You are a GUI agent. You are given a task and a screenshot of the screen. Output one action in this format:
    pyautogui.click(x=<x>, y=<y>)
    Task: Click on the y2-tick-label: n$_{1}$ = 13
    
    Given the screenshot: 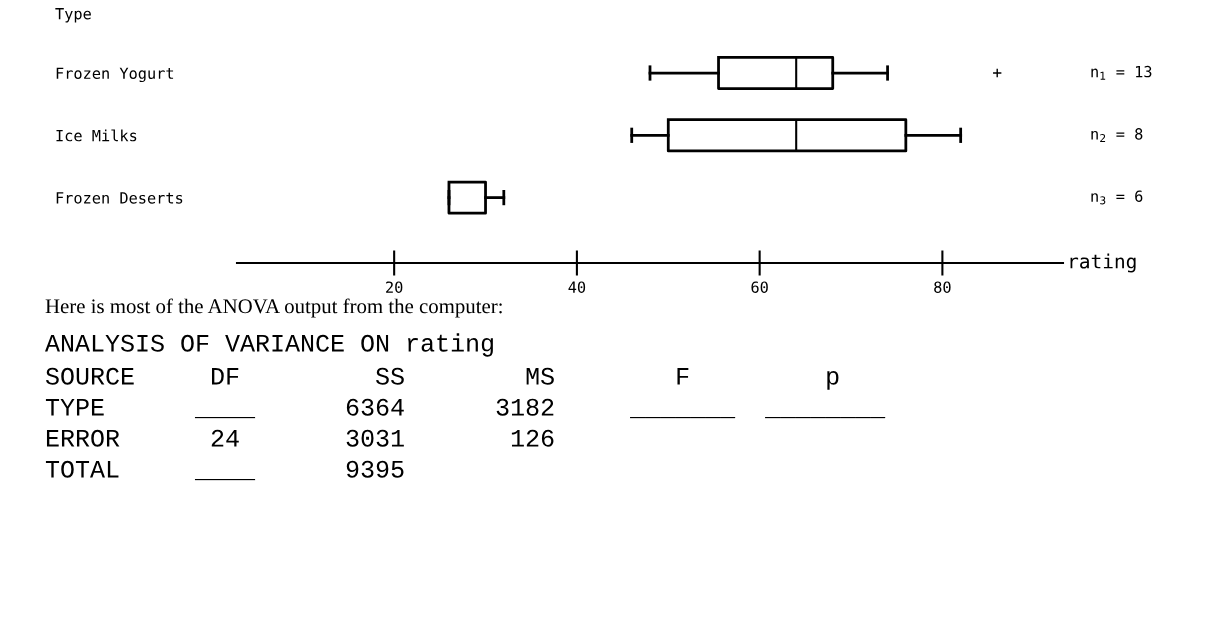 What is the action you would take?
    pyautogui.click(x=1121, y=72)
    